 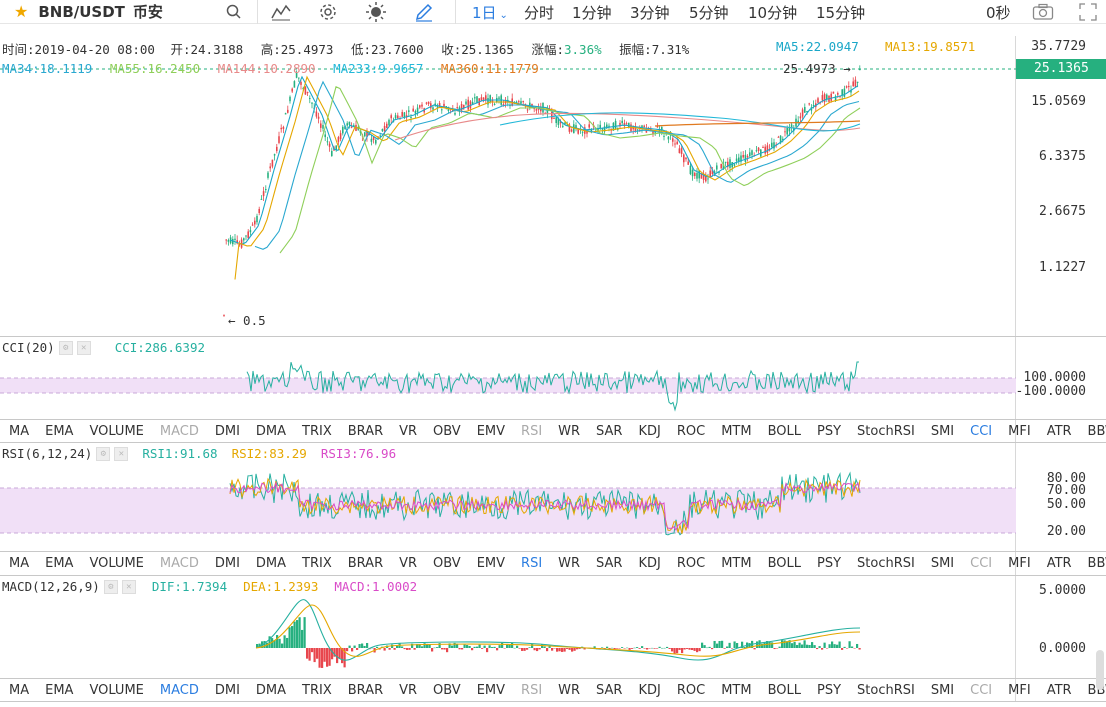 What do you see at coordinates (110, 586) in the screenshot?
I see `macd-settings-icon: ⚙` at bounding box center [110, 586].